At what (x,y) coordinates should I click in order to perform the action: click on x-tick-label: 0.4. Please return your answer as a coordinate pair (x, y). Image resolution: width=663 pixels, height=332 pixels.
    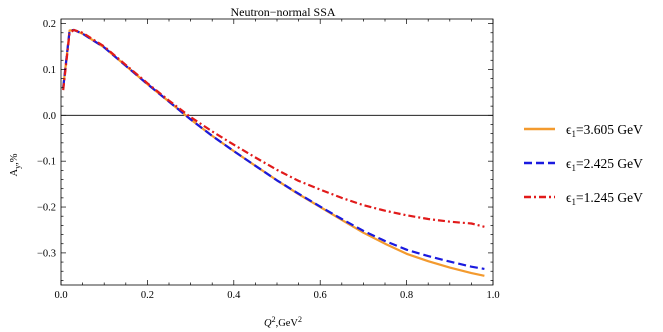
    Looking at the image, I should click on (234, 295).